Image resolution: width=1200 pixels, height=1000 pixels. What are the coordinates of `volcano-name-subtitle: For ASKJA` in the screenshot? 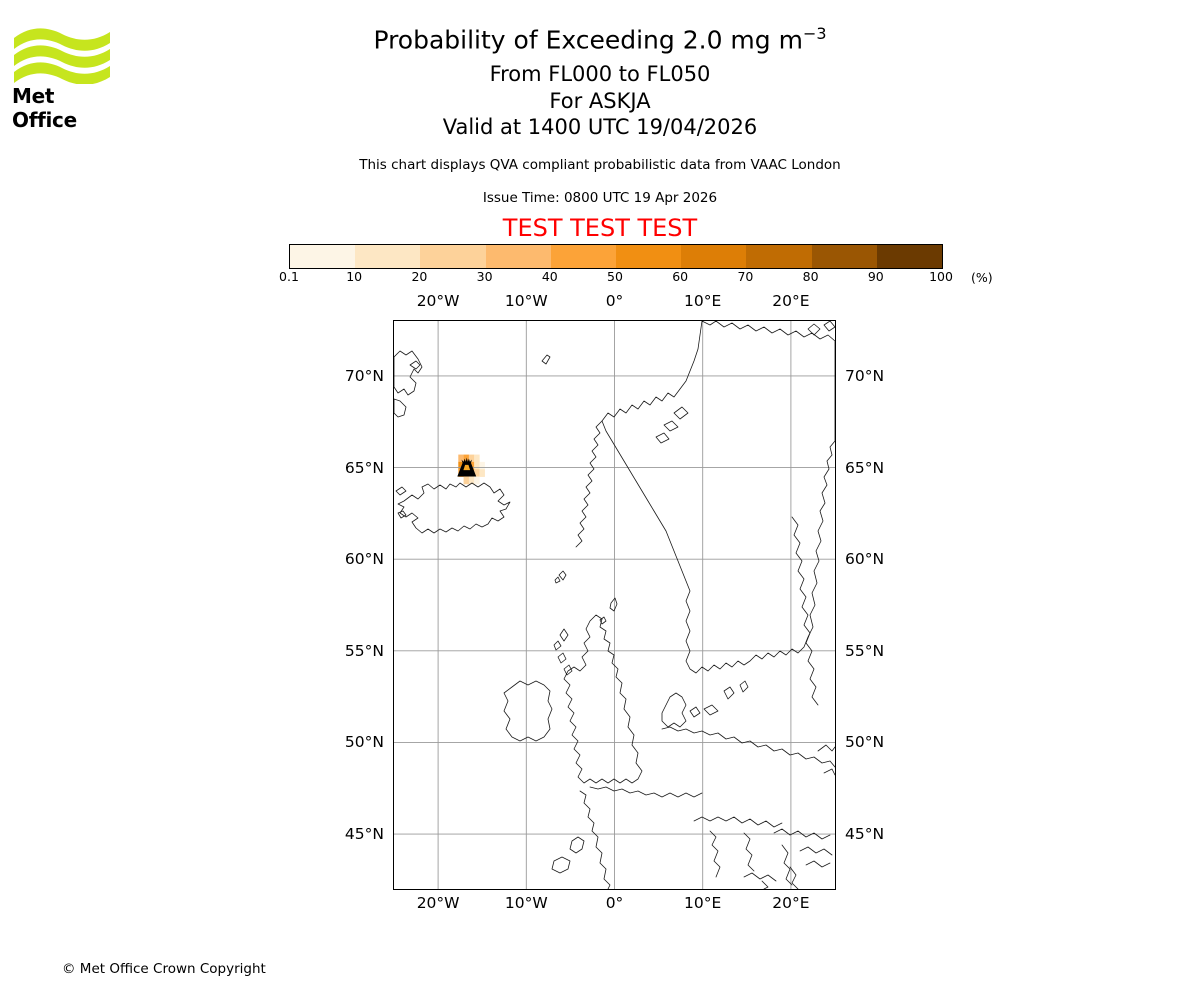 It's located at (600, 101).